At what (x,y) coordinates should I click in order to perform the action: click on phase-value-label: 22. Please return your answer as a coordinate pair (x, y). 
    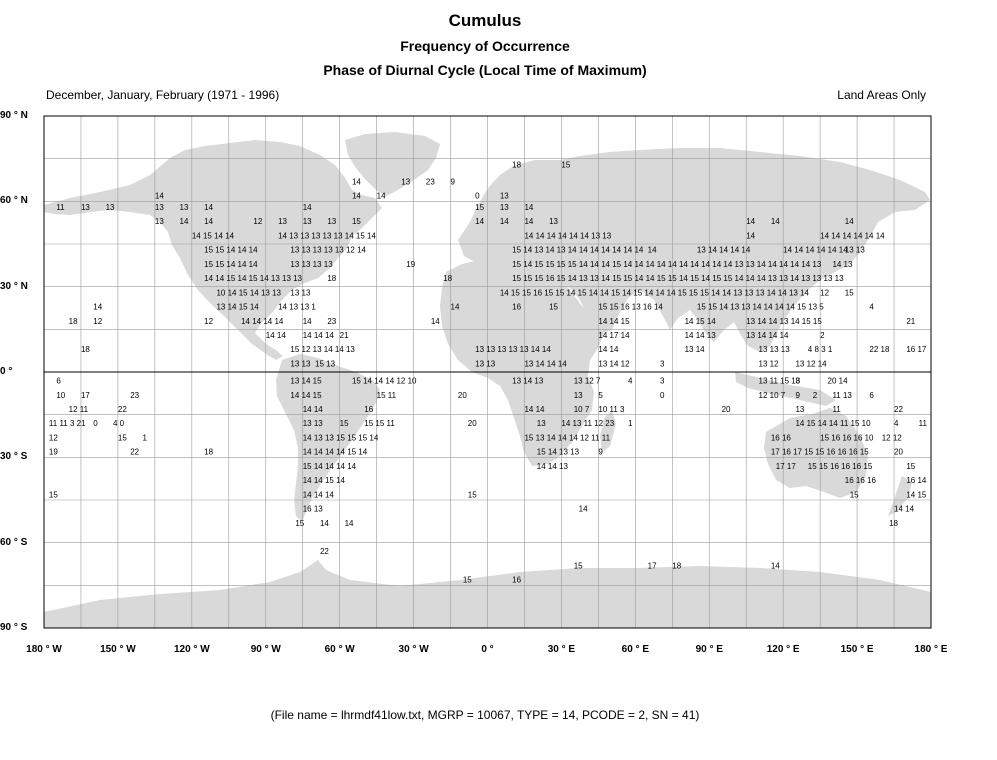
    Looking at the image, I should click on (898, 409).